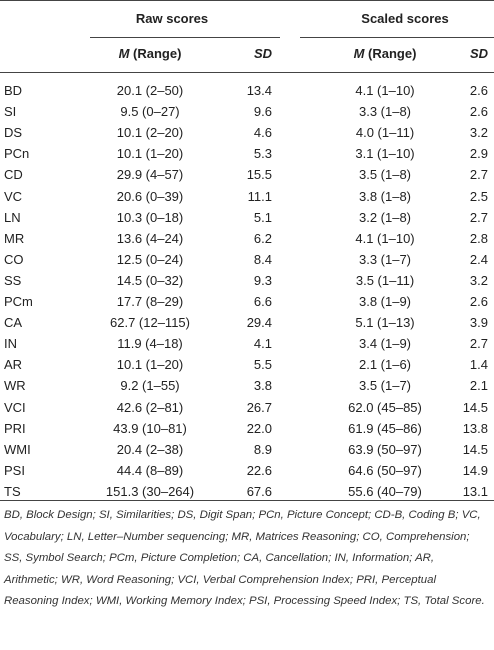  Describe the element at coordinates (18, 301) in the screenshot. I see `row-label: PCm` at that location.